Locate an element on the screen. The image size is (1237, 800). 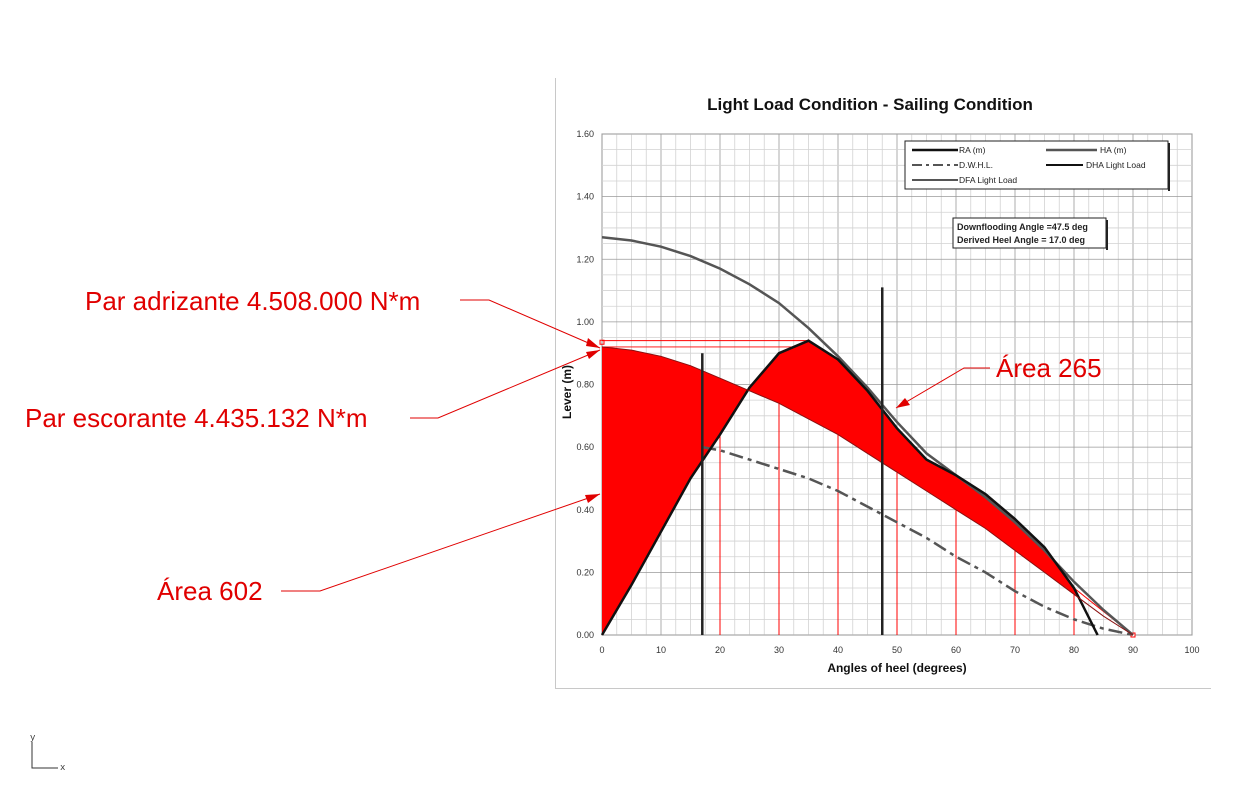
area-fill-left is located at coordinates (675, 490).